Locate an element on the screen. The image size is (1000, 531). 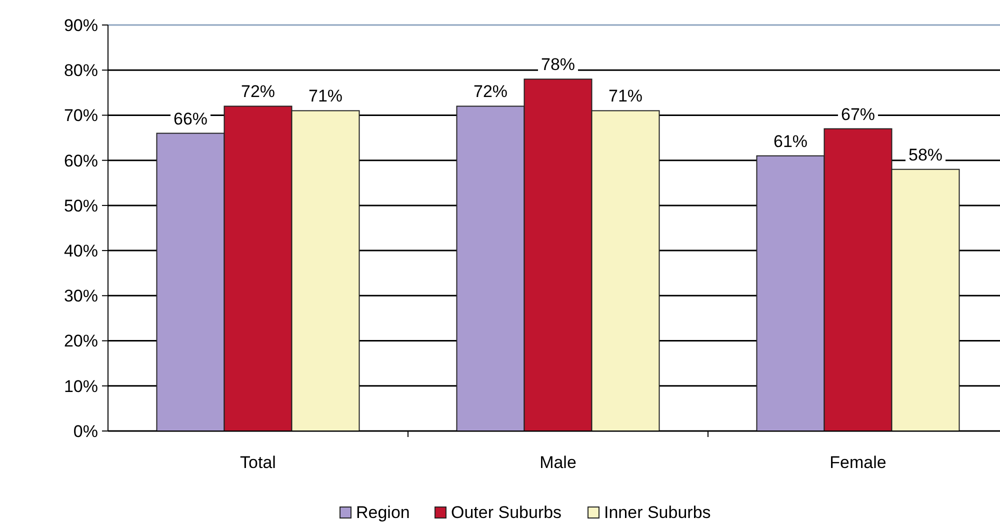
y-tick-label: 70% is located at coordinates (81, 116).